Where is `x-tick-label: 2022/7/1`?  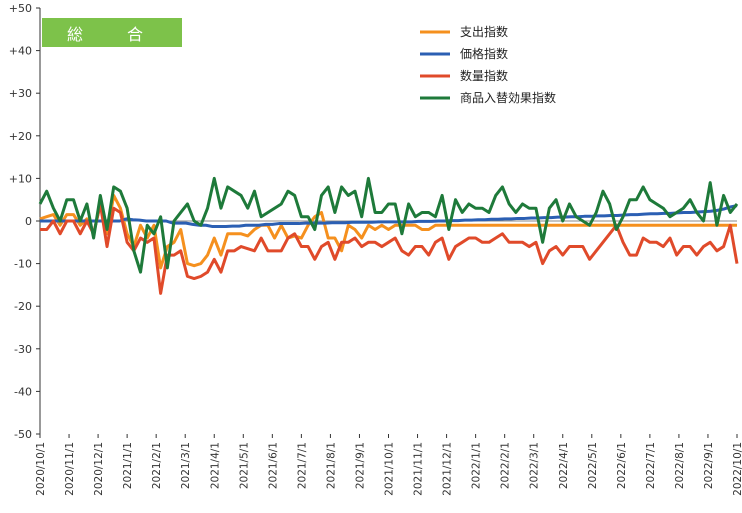 x-tick-label: 2022/7/1 is located at coordinates (651, 465).